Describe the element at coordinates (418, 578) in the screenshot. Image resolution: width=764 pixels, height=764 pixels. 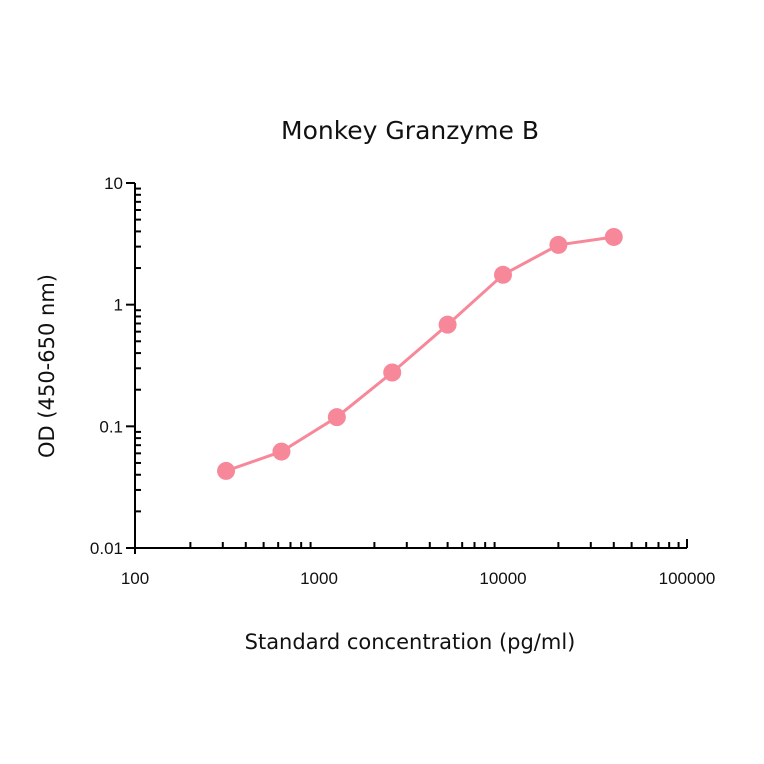
I see `x-tick-labels: 100 1000 10000 100000` at that location.